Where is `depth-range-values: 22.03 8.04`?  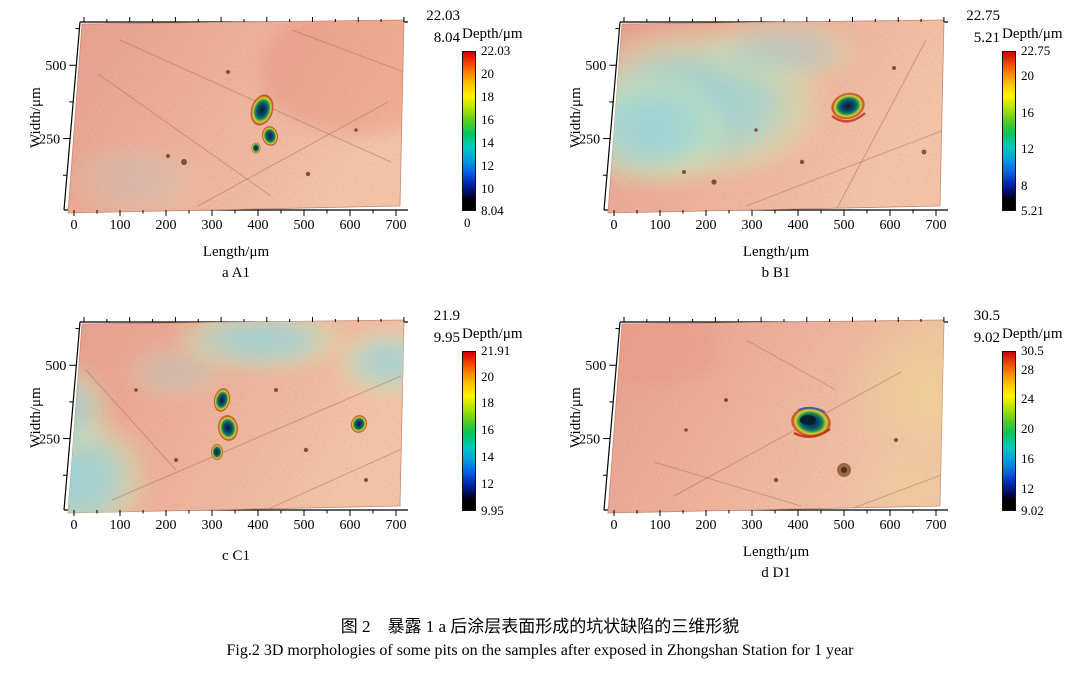
depth-range-values: 22.03 8.04 is located at coordinates (408, 28).